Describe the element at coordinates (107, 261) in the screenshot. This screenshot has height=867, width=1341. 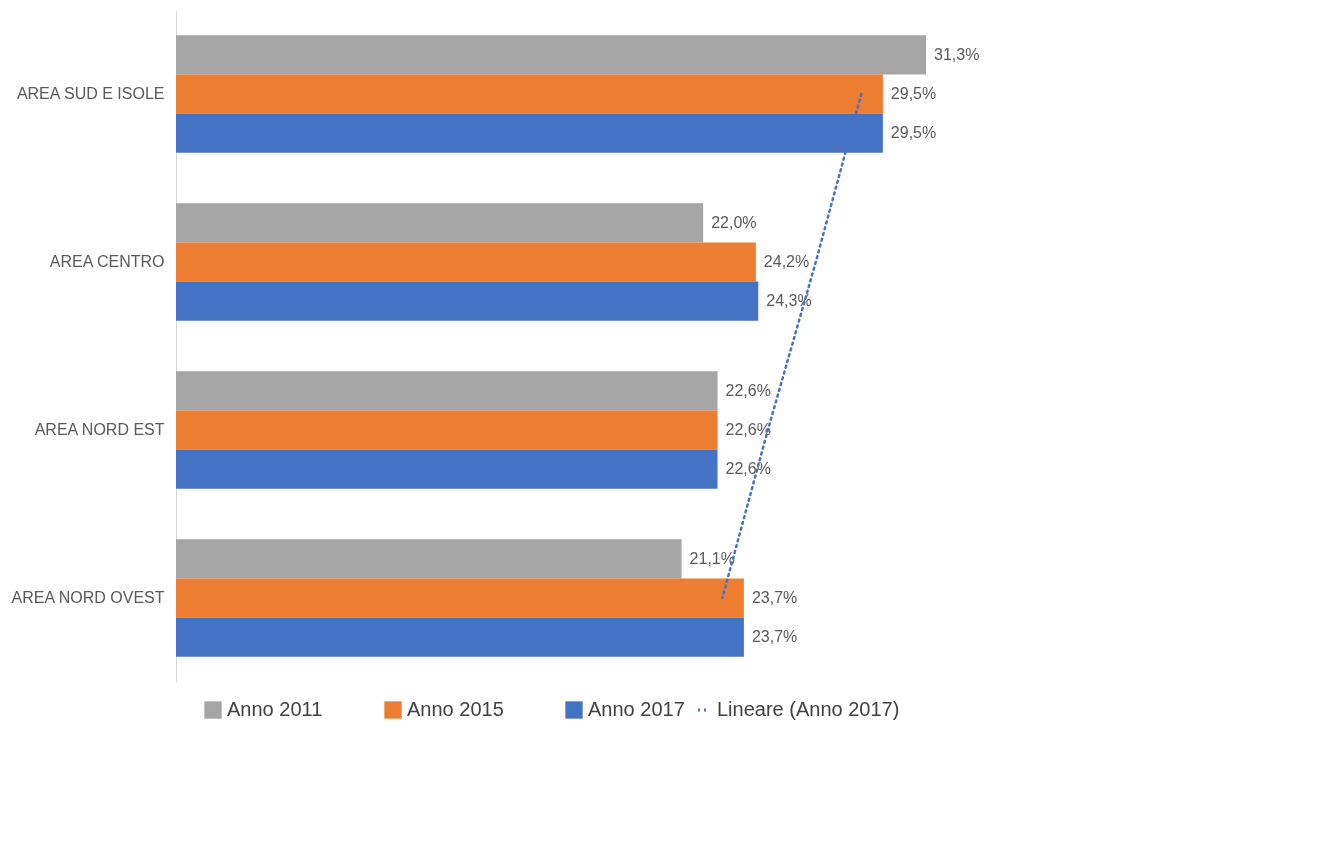
I see `y-tick-label: AREA CENTRO` at that location.